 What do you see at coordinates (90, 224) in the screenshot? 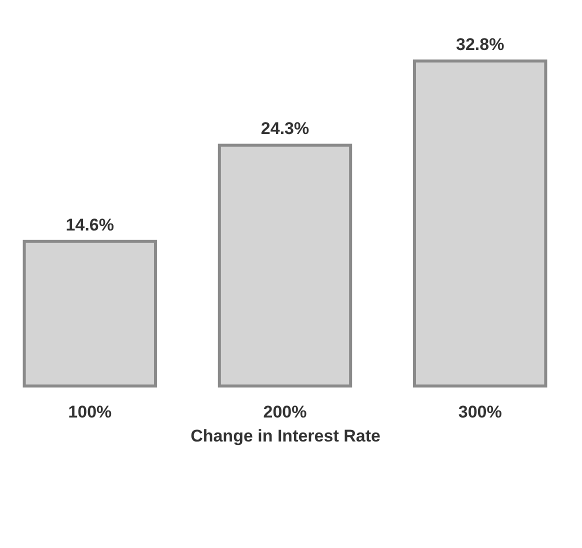
I see `data-label: 14.6%` at bounding box center [90, 224].